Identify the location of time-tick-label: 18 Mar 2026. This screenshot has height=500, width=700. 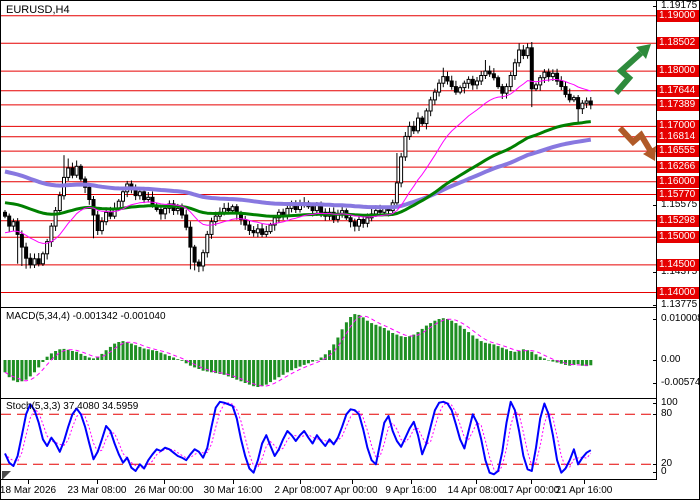
(28, 490).